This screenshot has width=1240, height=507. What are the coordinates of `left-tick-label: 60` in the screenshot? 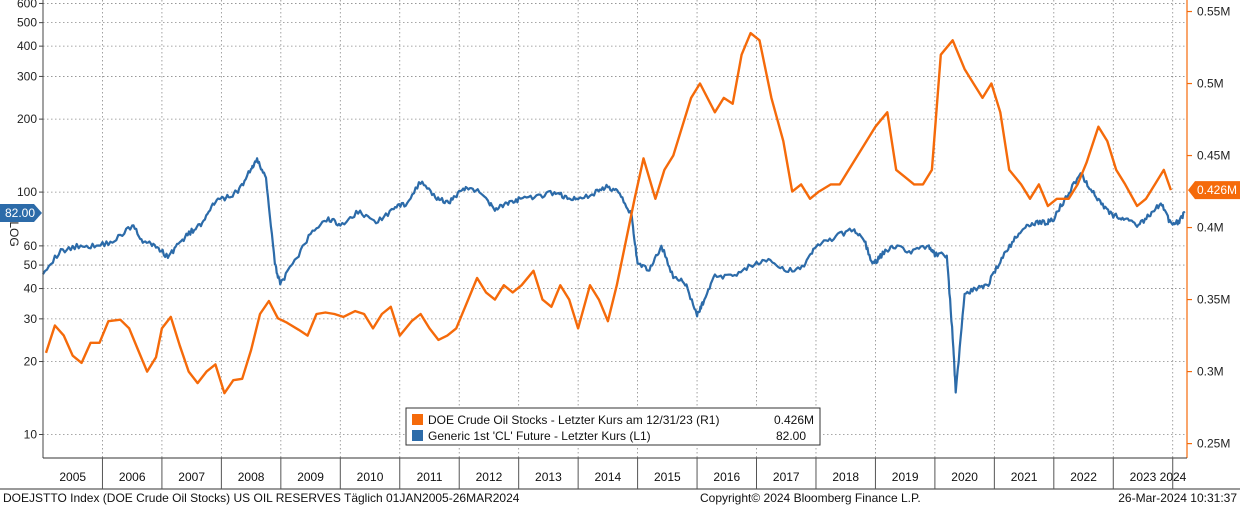 It's located at (31, 246).